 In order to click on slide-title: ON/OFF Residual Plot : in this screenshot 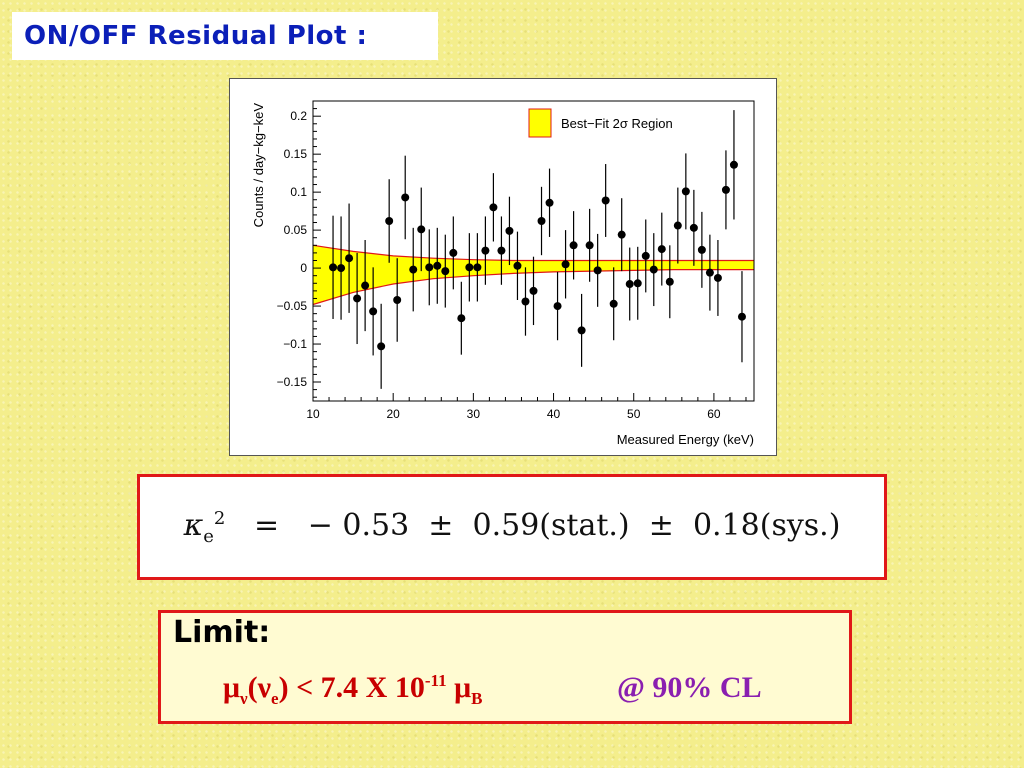, I will do `click(196, 36)`.